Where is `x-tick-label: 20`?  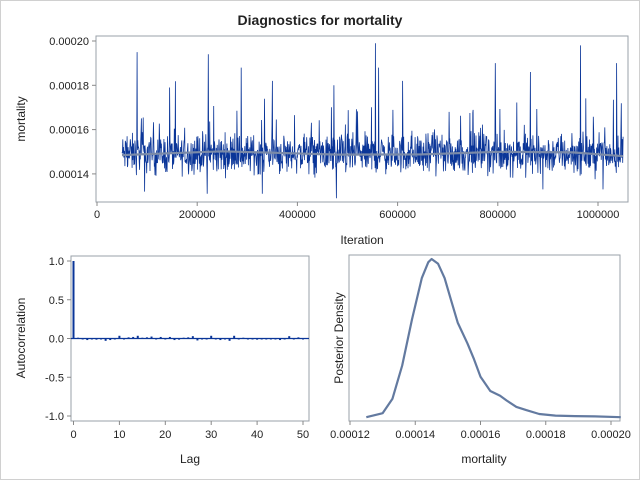
x-tick-label: 20 is located at coordinates (165, 435).